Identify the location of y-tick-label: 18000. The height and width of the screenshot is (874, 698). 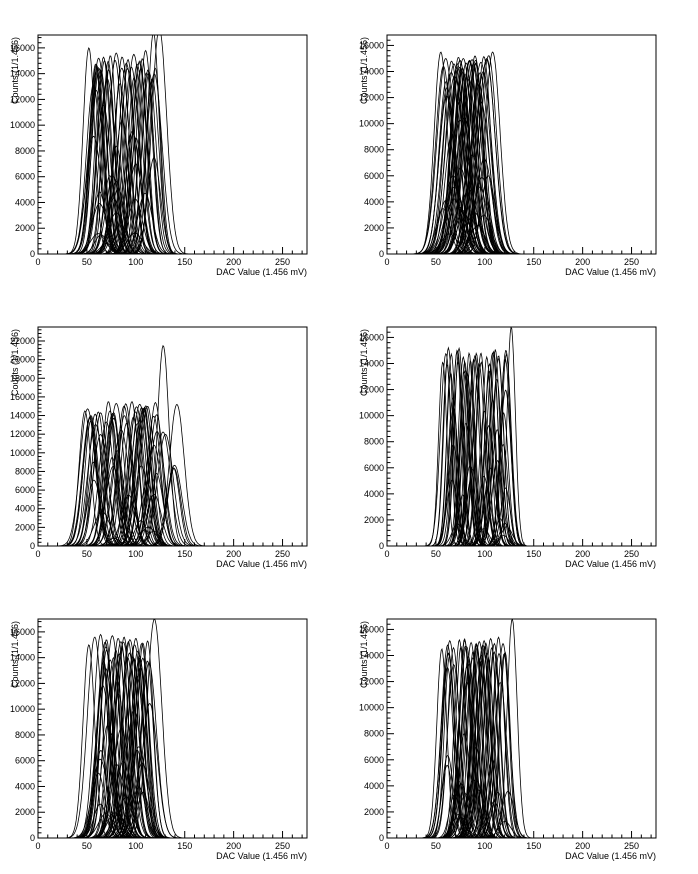
(22, 378).